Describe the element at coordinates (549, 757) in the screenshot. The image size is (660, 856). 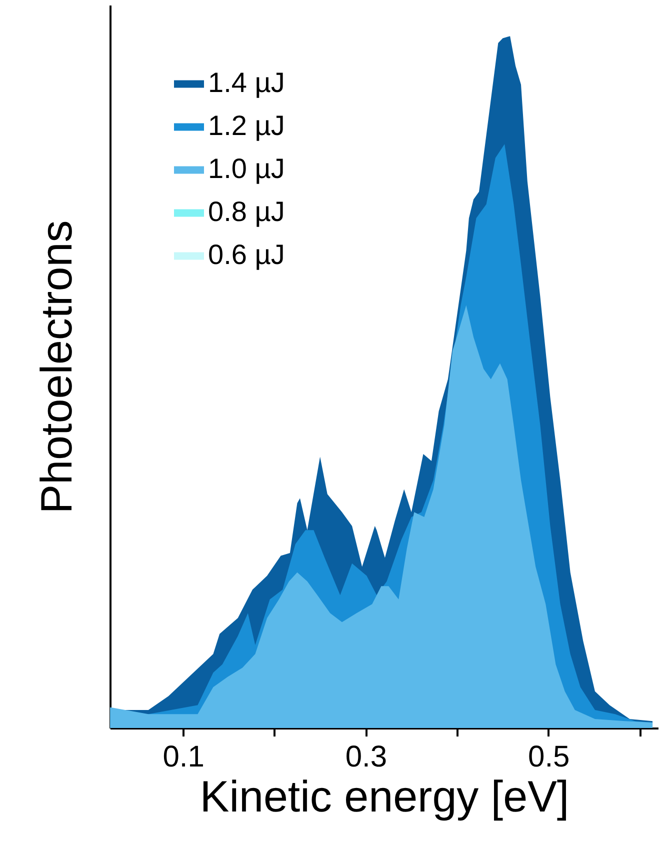
I see `x-tick-label: 0.5` at that location.